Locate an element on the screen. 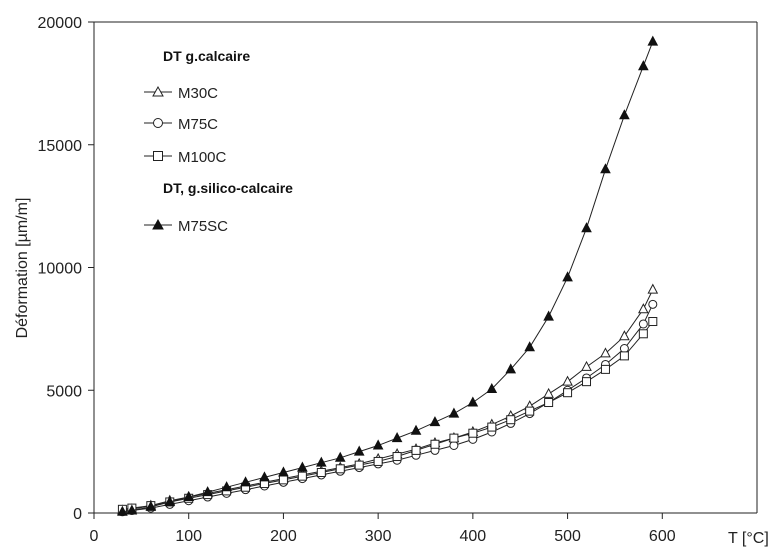 This screenshot has width=772, height=552. x-tick-label: 600 is located at coordinates (662, 536).